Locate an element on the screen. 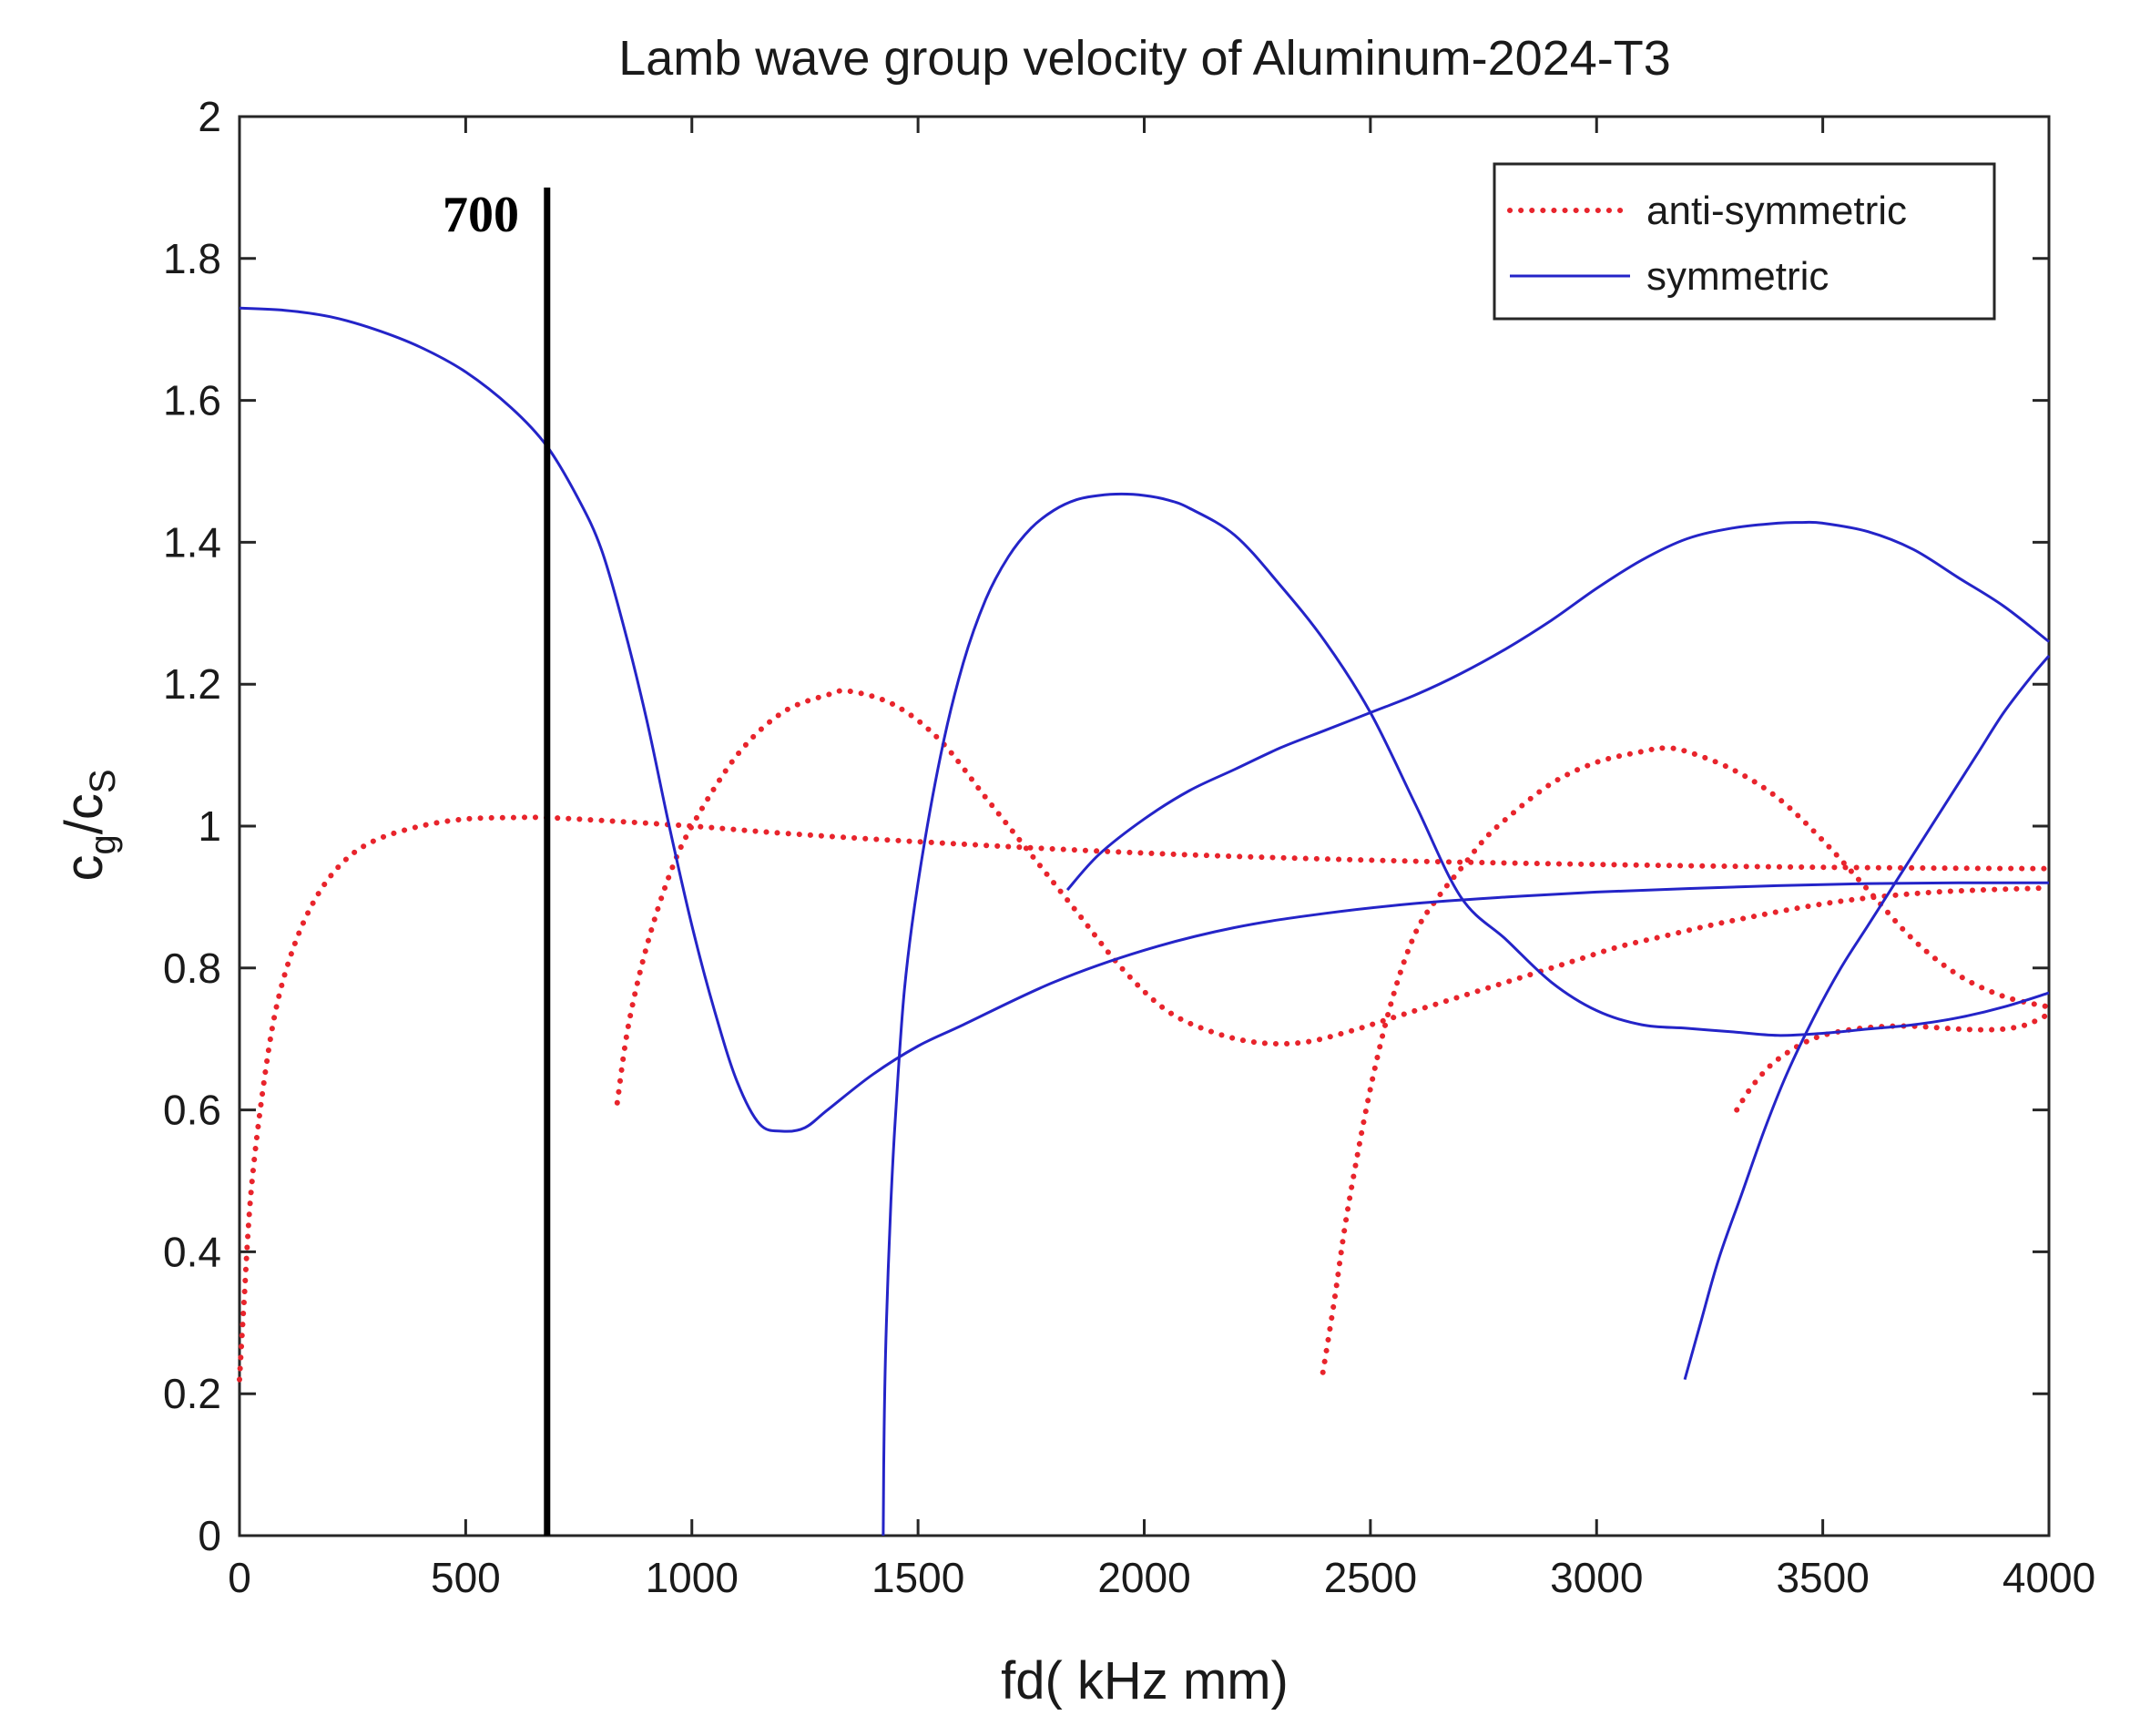  x-tick-label: 1000 is located at coordinates (693, 1577).